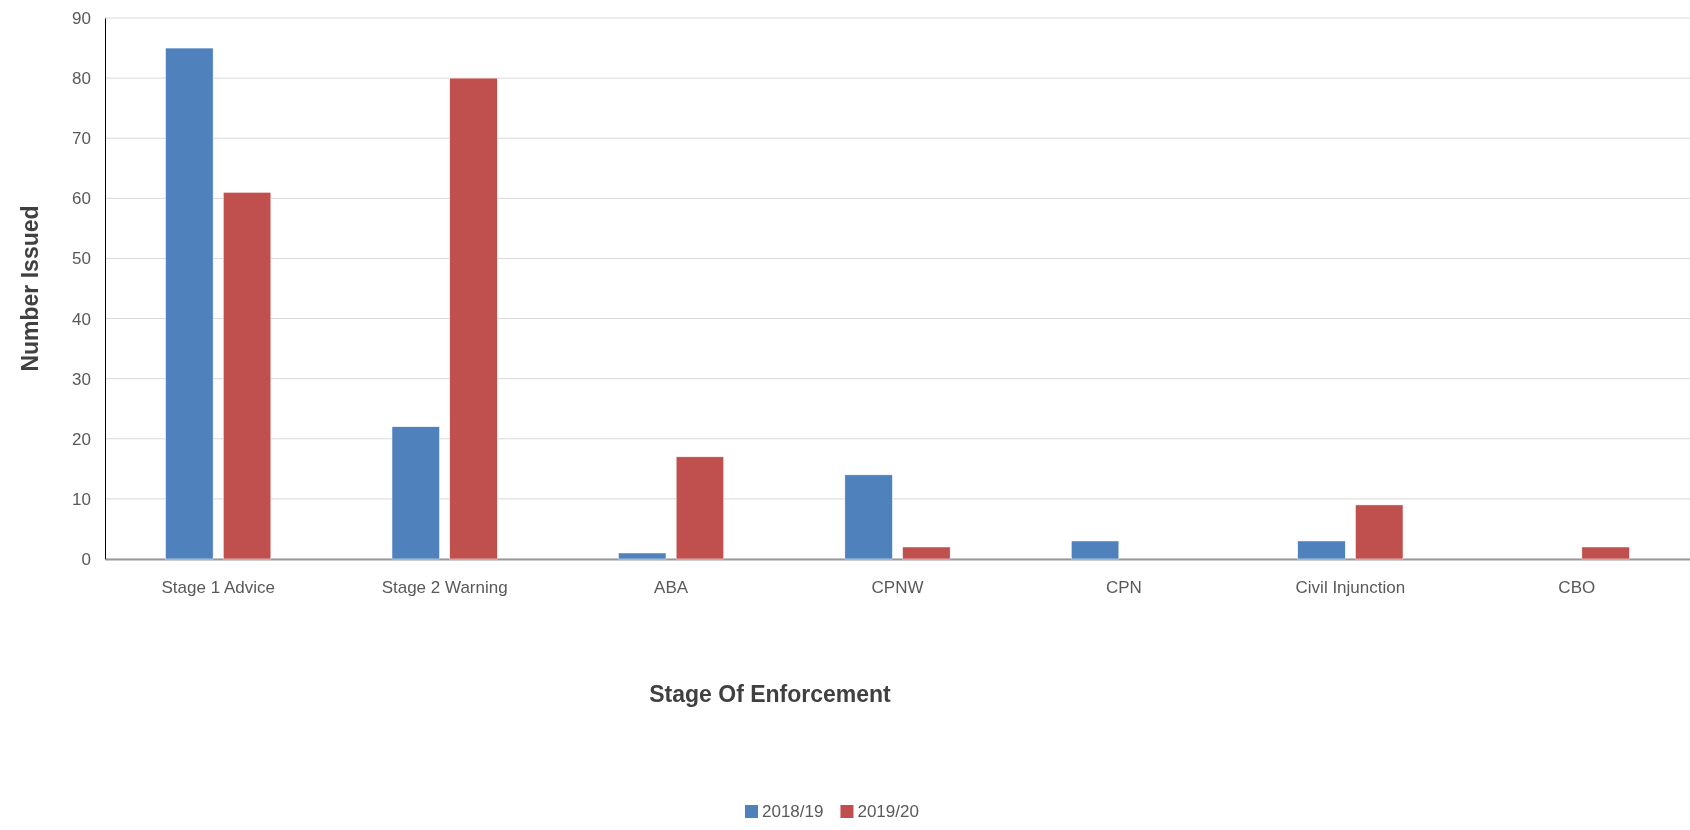  I want to click on x-tick-label: Stage 2 Warning, so click(444, 588).